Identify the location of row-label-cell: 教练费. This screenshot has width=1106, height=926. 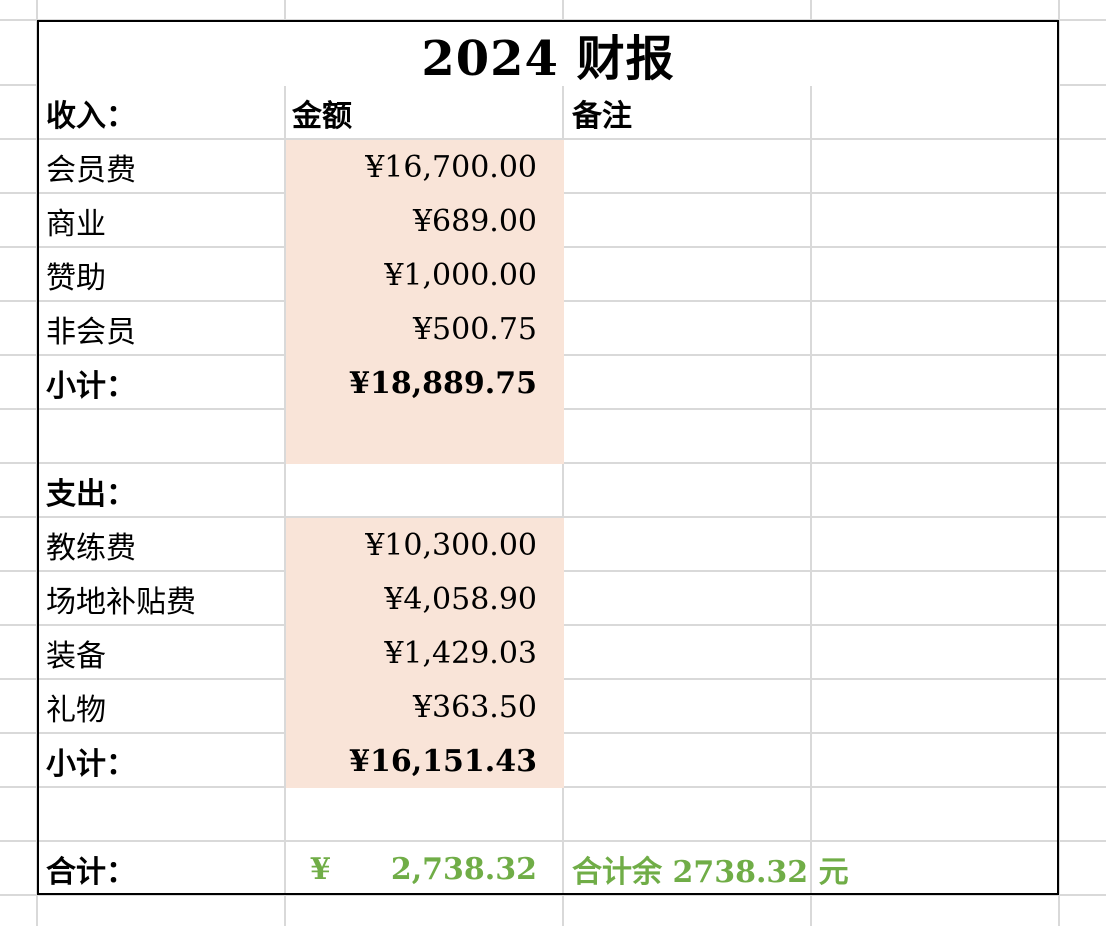
(91, 548).